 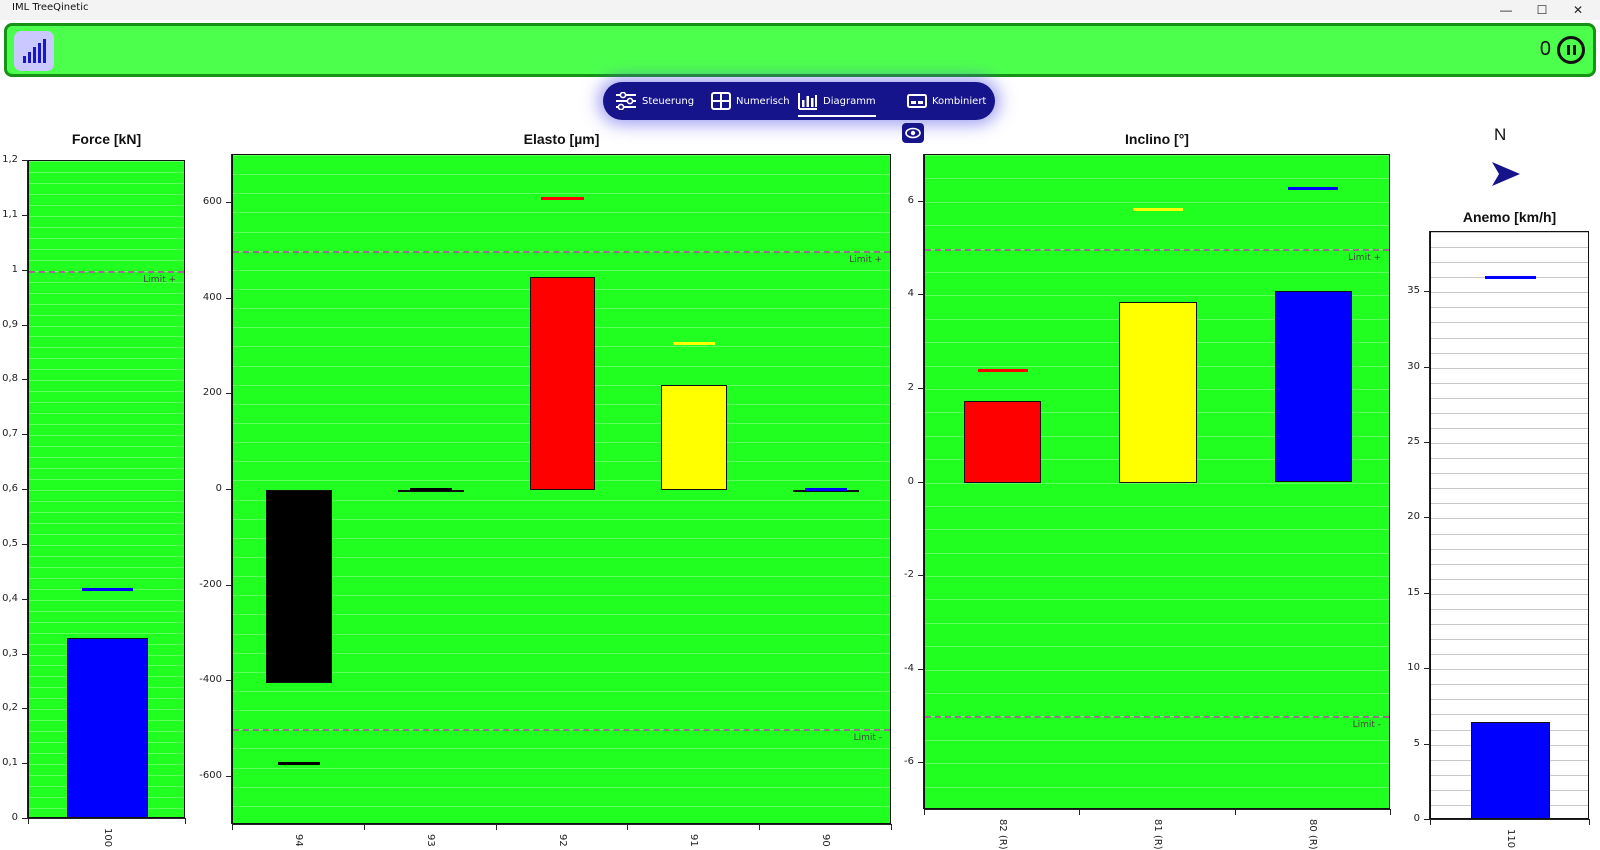 What do you see at coordinates (10, 543) in the screenshot?
I see `y-tick-label: 0,5` at bounding box center [10, 543].